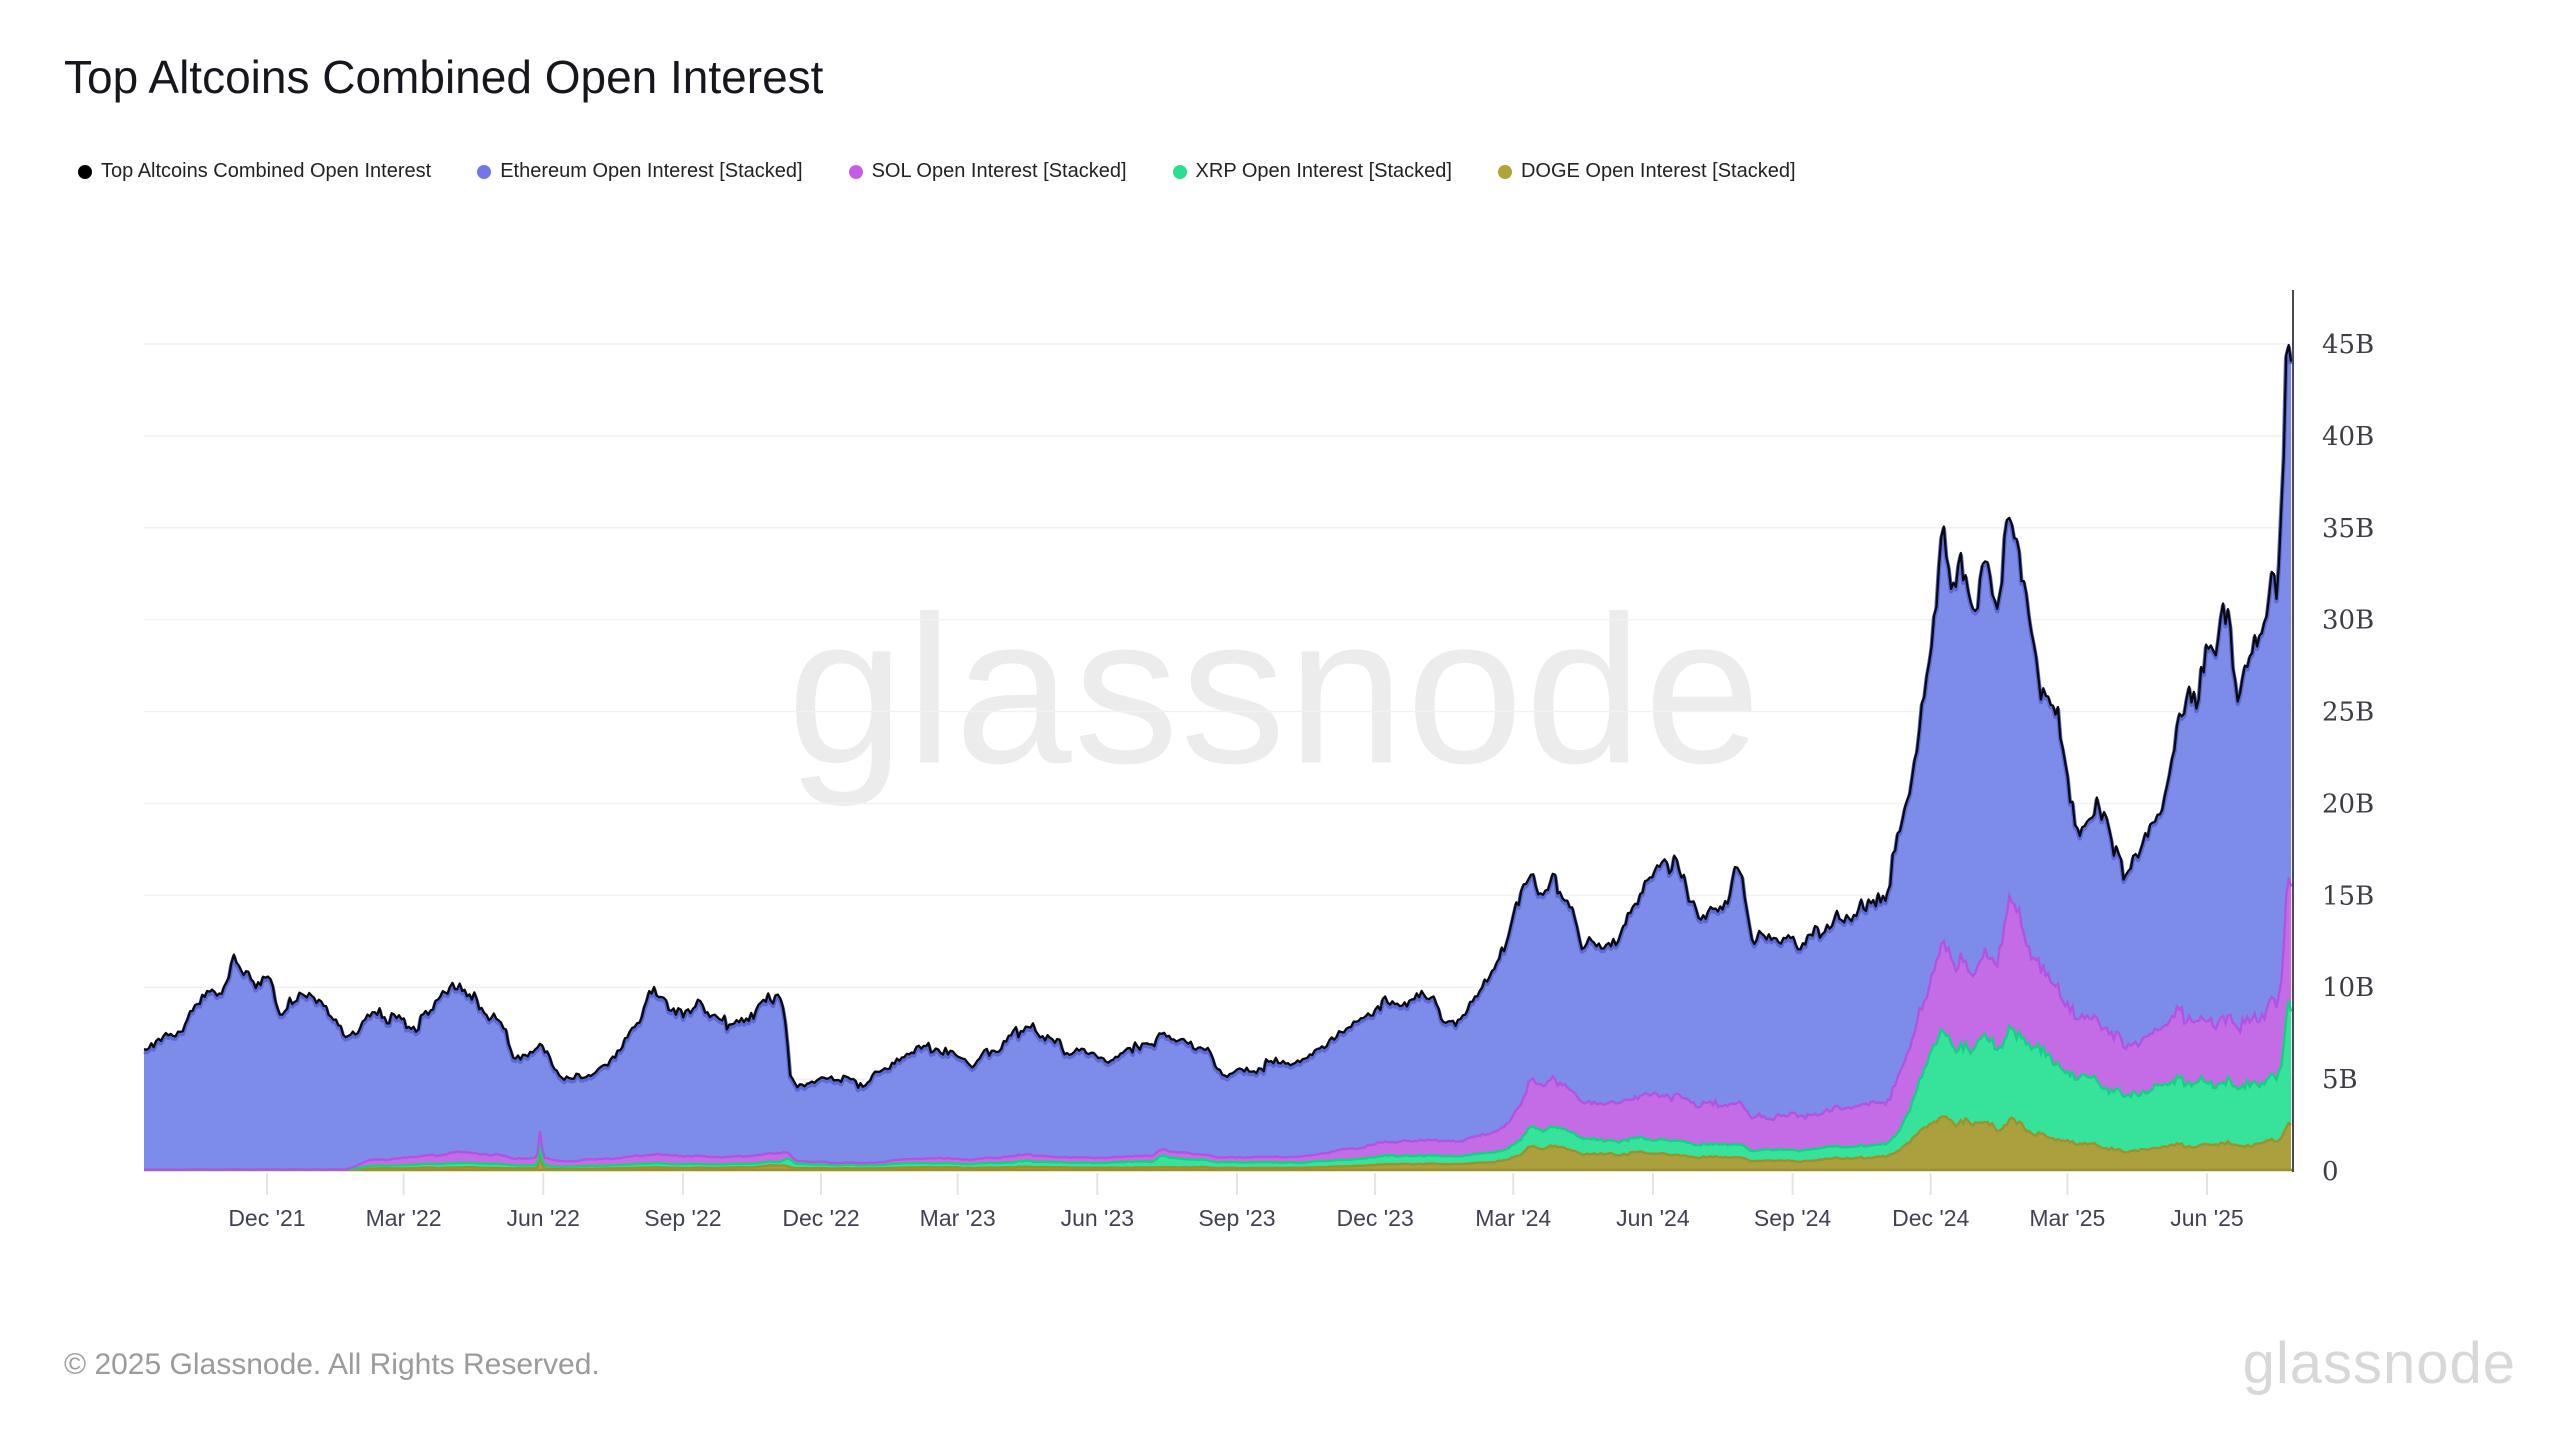 The width and height of the screenshot is (2560, 1440). What do you see at coordinates (820, 1218) in the screenshot?
I see `svg-text: Dec '22` at bounding box center [820, 1218].